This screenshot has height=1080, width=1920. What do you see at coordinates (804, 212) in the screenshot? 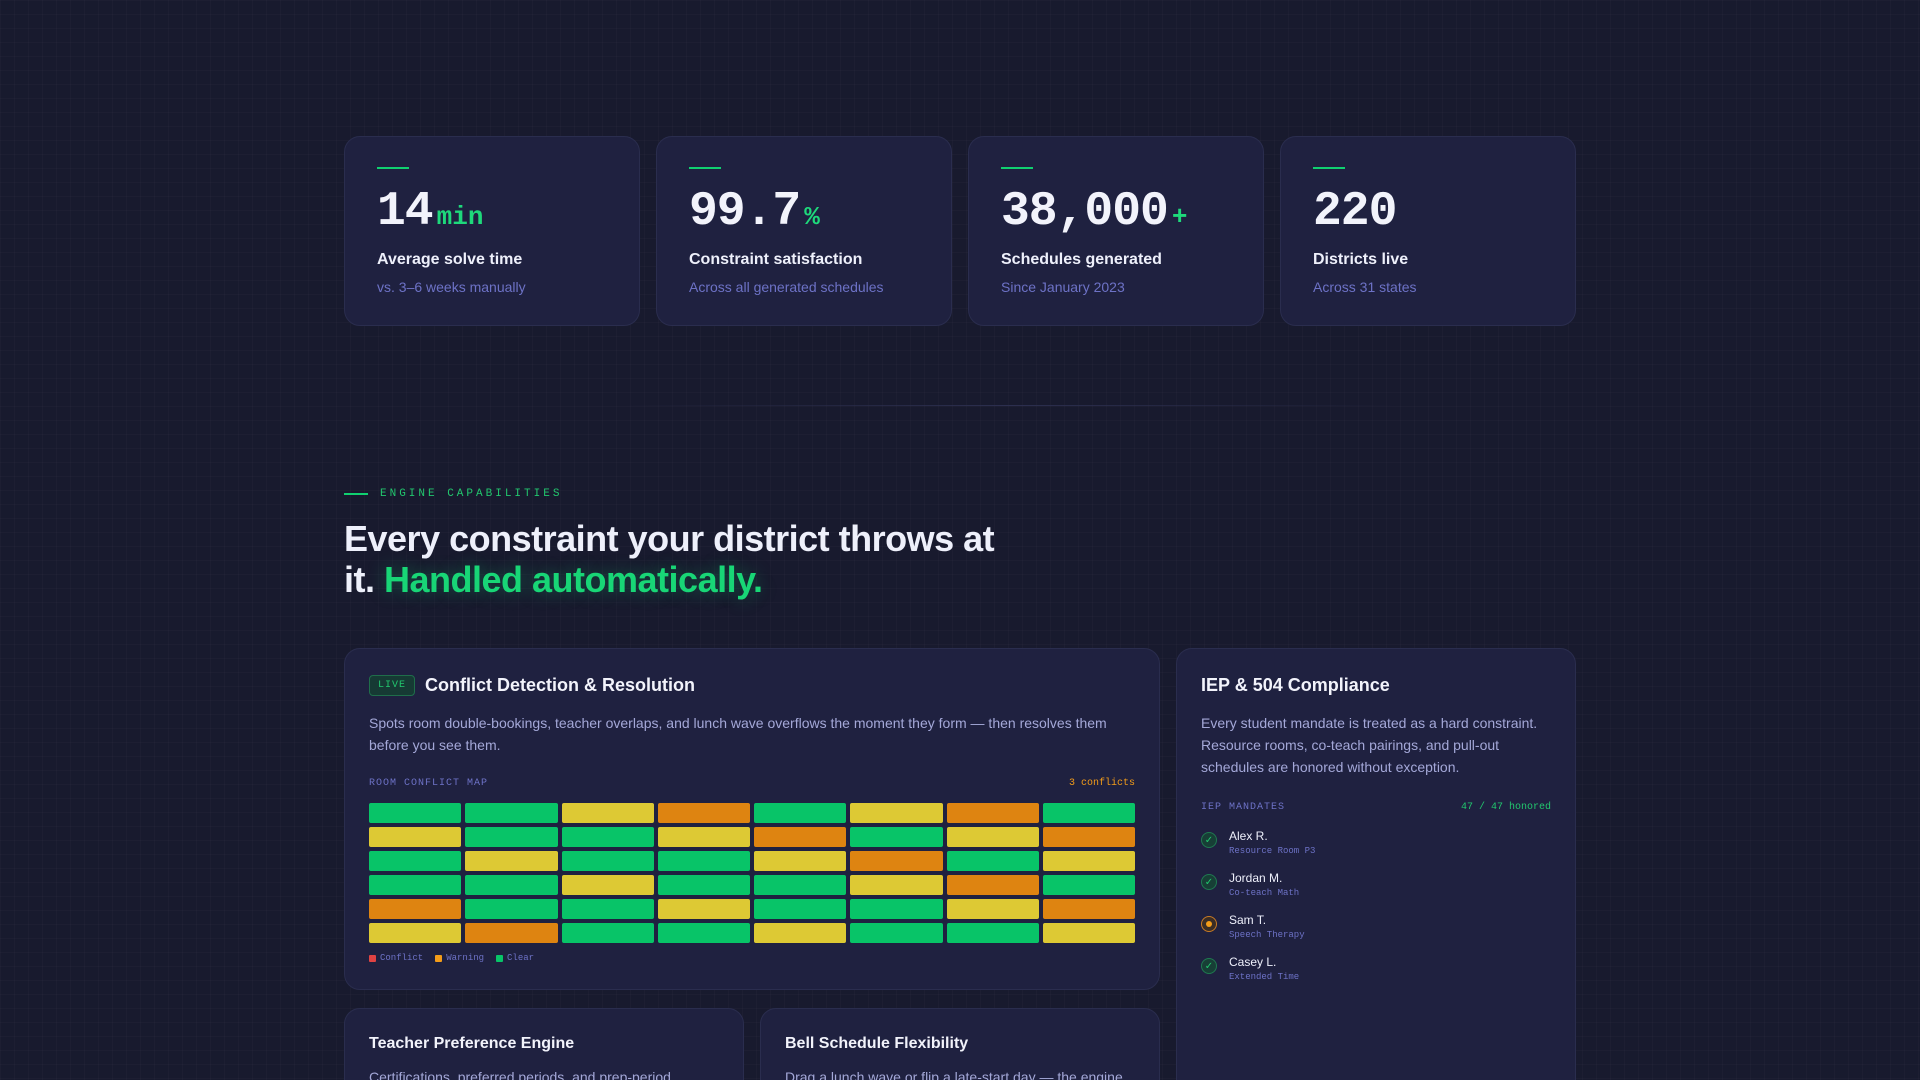
I see `stat-value: 99.7 %` at bounding box center [804, 212].